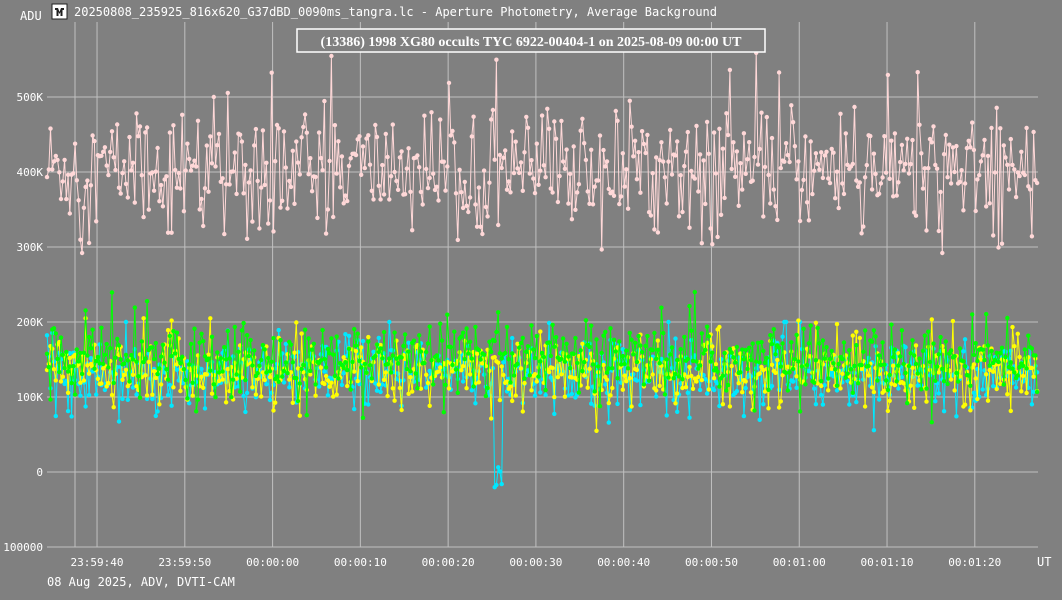 The height and width of the screenshot is (600, 1062). I want to click on y-tick-label: 100000, so click(23, 547).